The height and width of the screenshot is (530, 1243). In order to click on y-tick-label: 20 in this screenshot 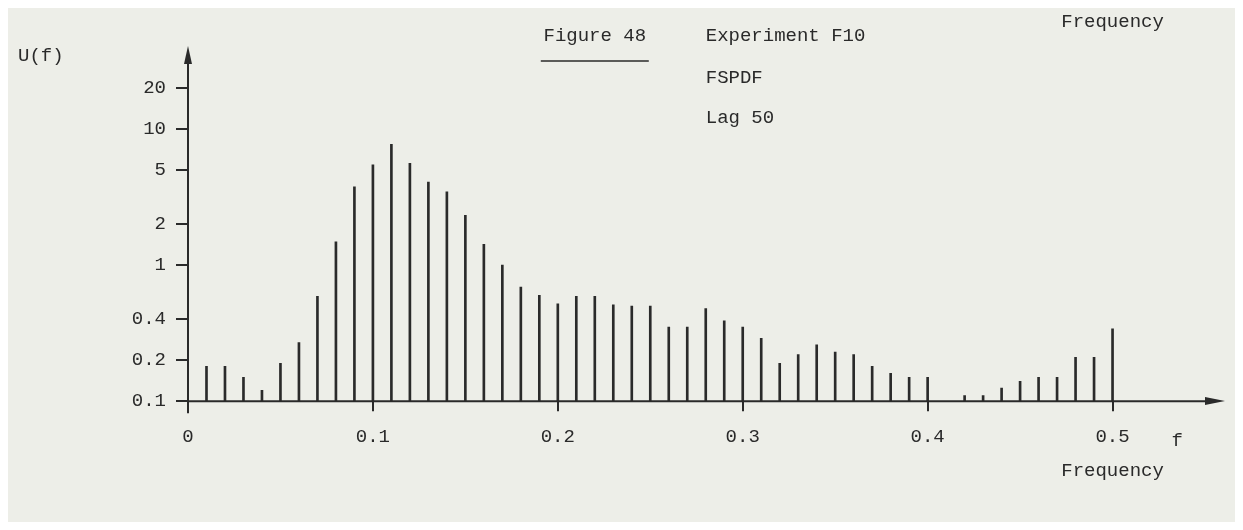, I will do `click(154, 88)`.